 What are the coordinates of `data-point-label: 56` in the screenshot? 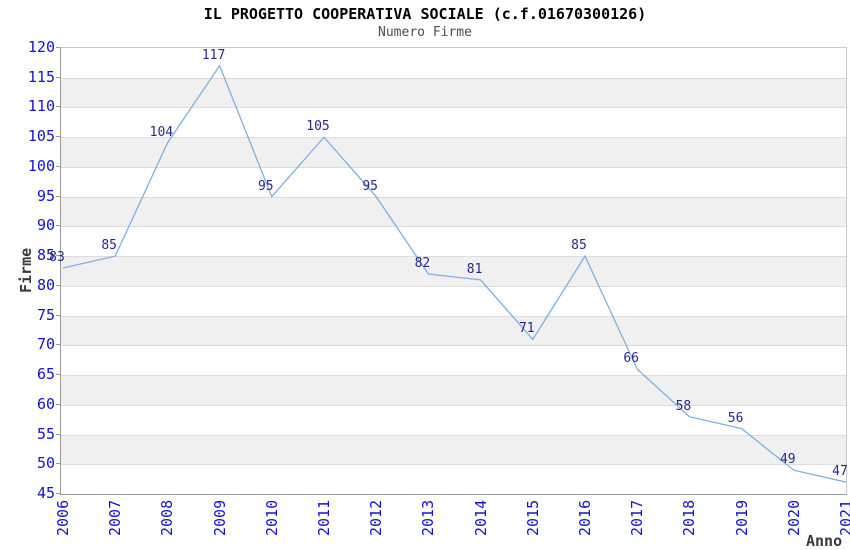 It's located at (735, 418).